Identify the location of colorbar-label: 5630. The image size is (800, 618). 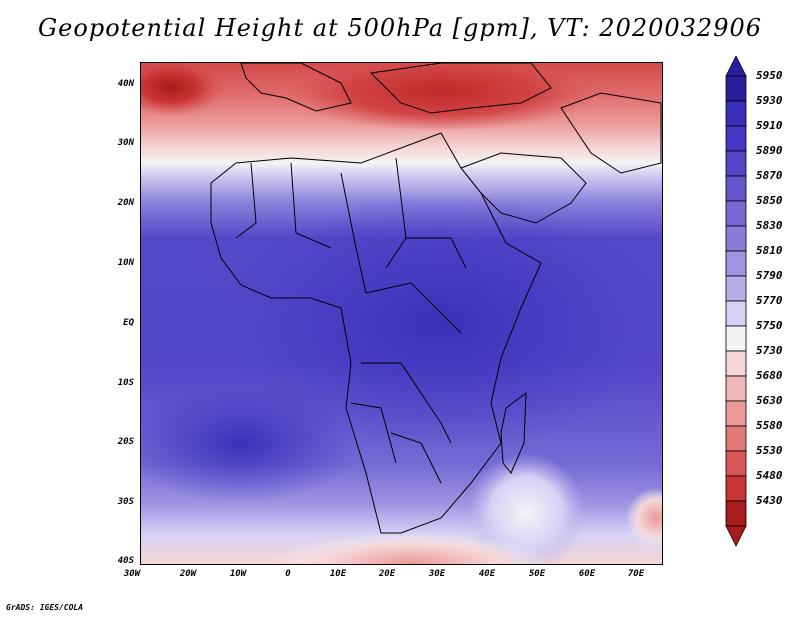
(769, 400).